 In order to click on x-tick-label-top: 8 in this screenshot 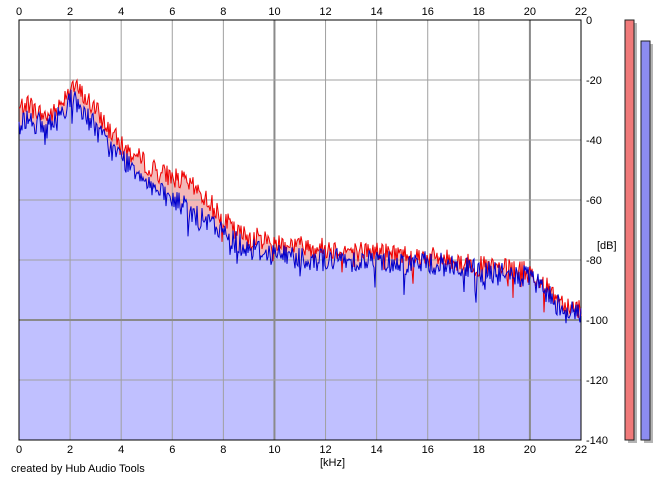, I will do `click(223, 12)`.